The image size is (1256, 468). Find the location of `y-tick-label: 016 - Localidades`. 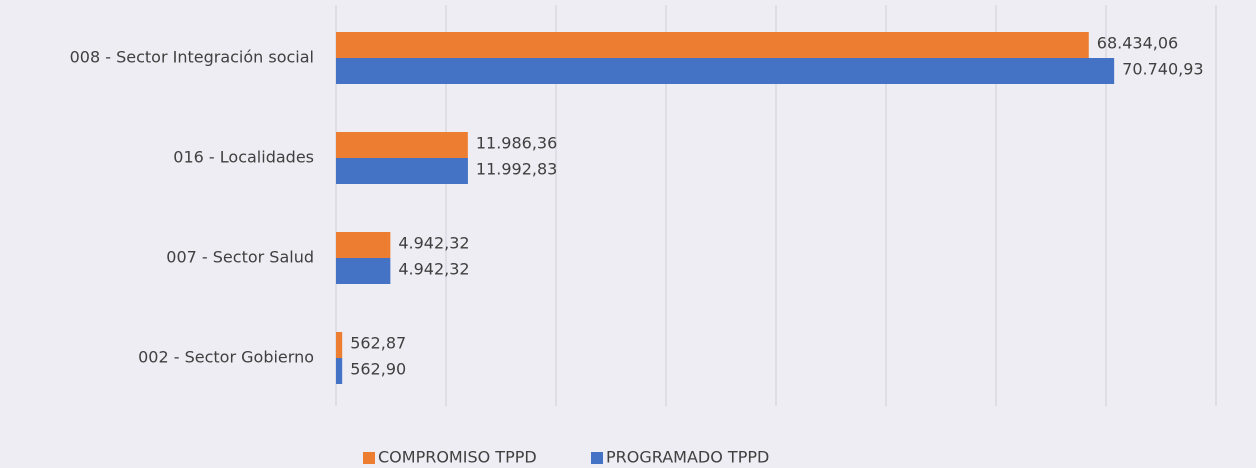

y-tick-label: 016 - Localidades is located at coordinates (243, 157).